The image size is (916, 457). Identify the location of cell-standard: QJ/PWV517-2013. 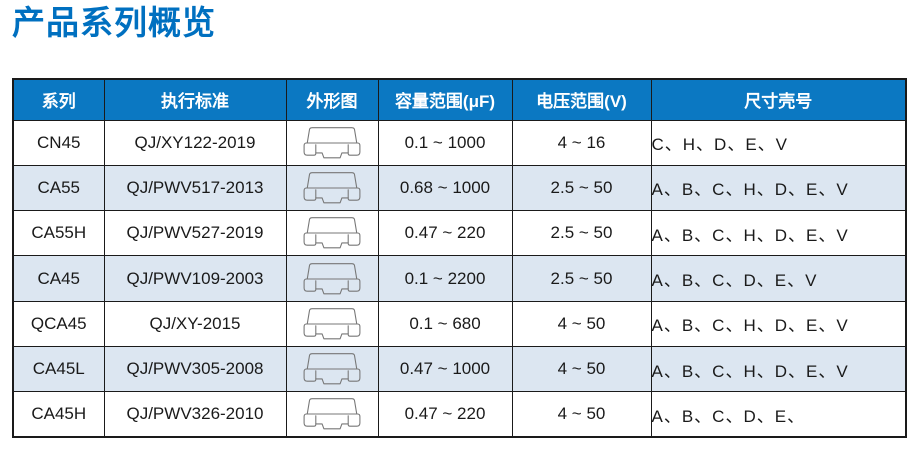
(195, 188).